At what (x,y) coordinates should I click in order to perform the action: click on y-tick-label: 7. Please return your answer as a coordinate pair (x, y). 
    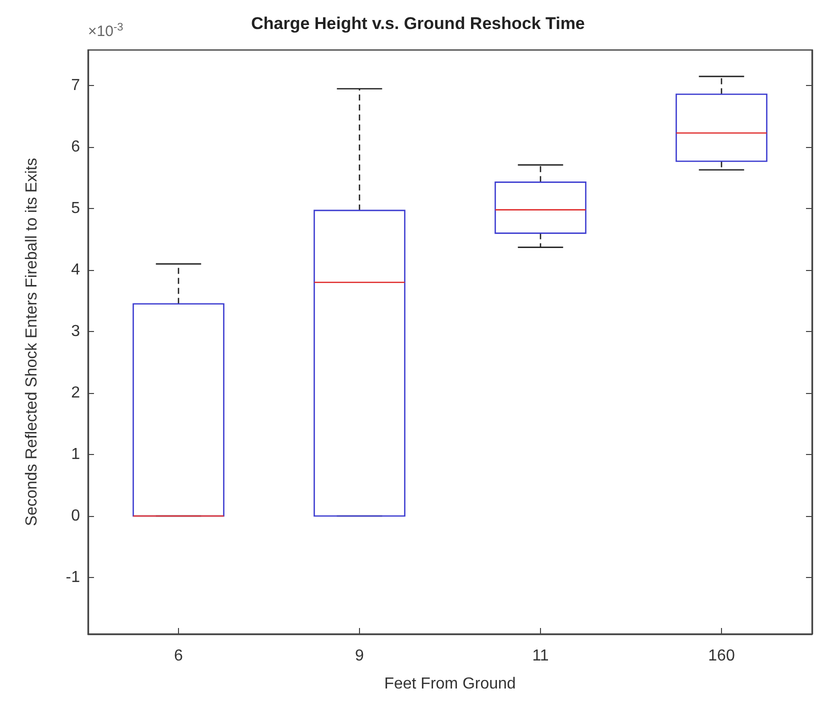
    Looking at the image, I should click on (75, 85).